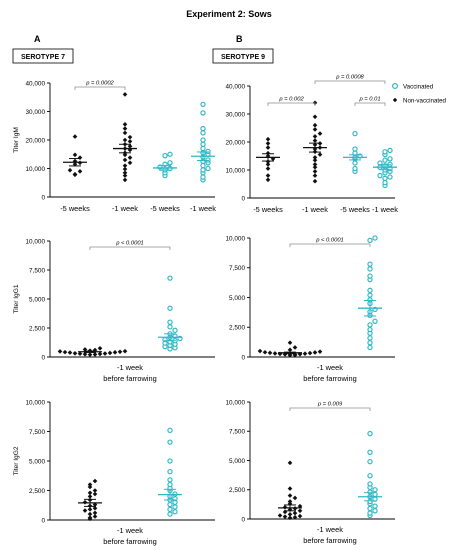 The width and height of the screenshot is (459, 550). Describe the element at coordinates (349, 78) in the screenshot. I see `p-value-label: p = 0.0008` at that location.